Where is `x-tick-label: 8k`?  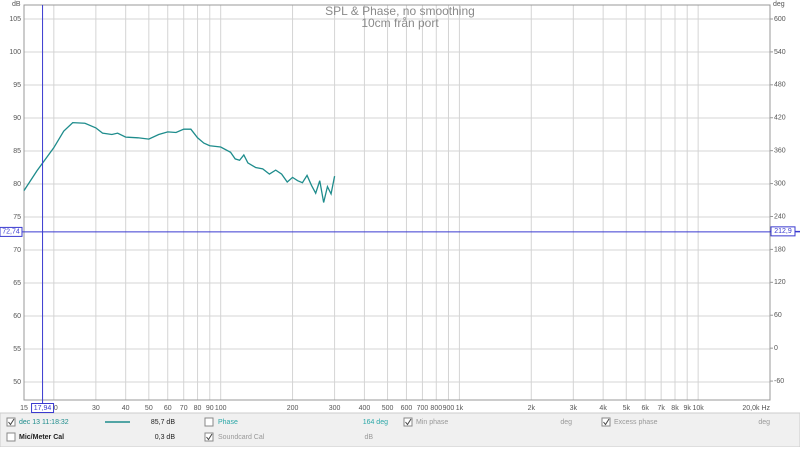 x-tick-label: 8k is located at coordinates (675, 408).